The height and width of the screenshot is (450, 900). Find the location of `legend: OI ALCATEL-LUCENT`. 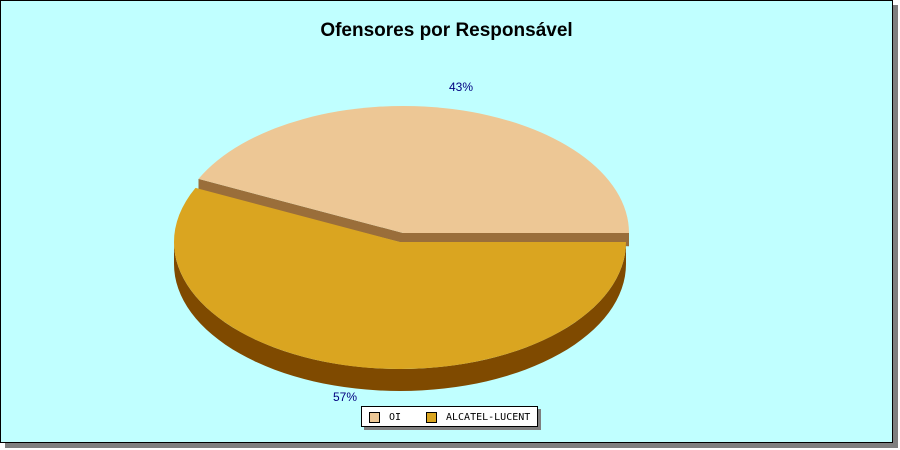

legend: OI ALCATEL-LUCENT is located at coordinates (449, 416).